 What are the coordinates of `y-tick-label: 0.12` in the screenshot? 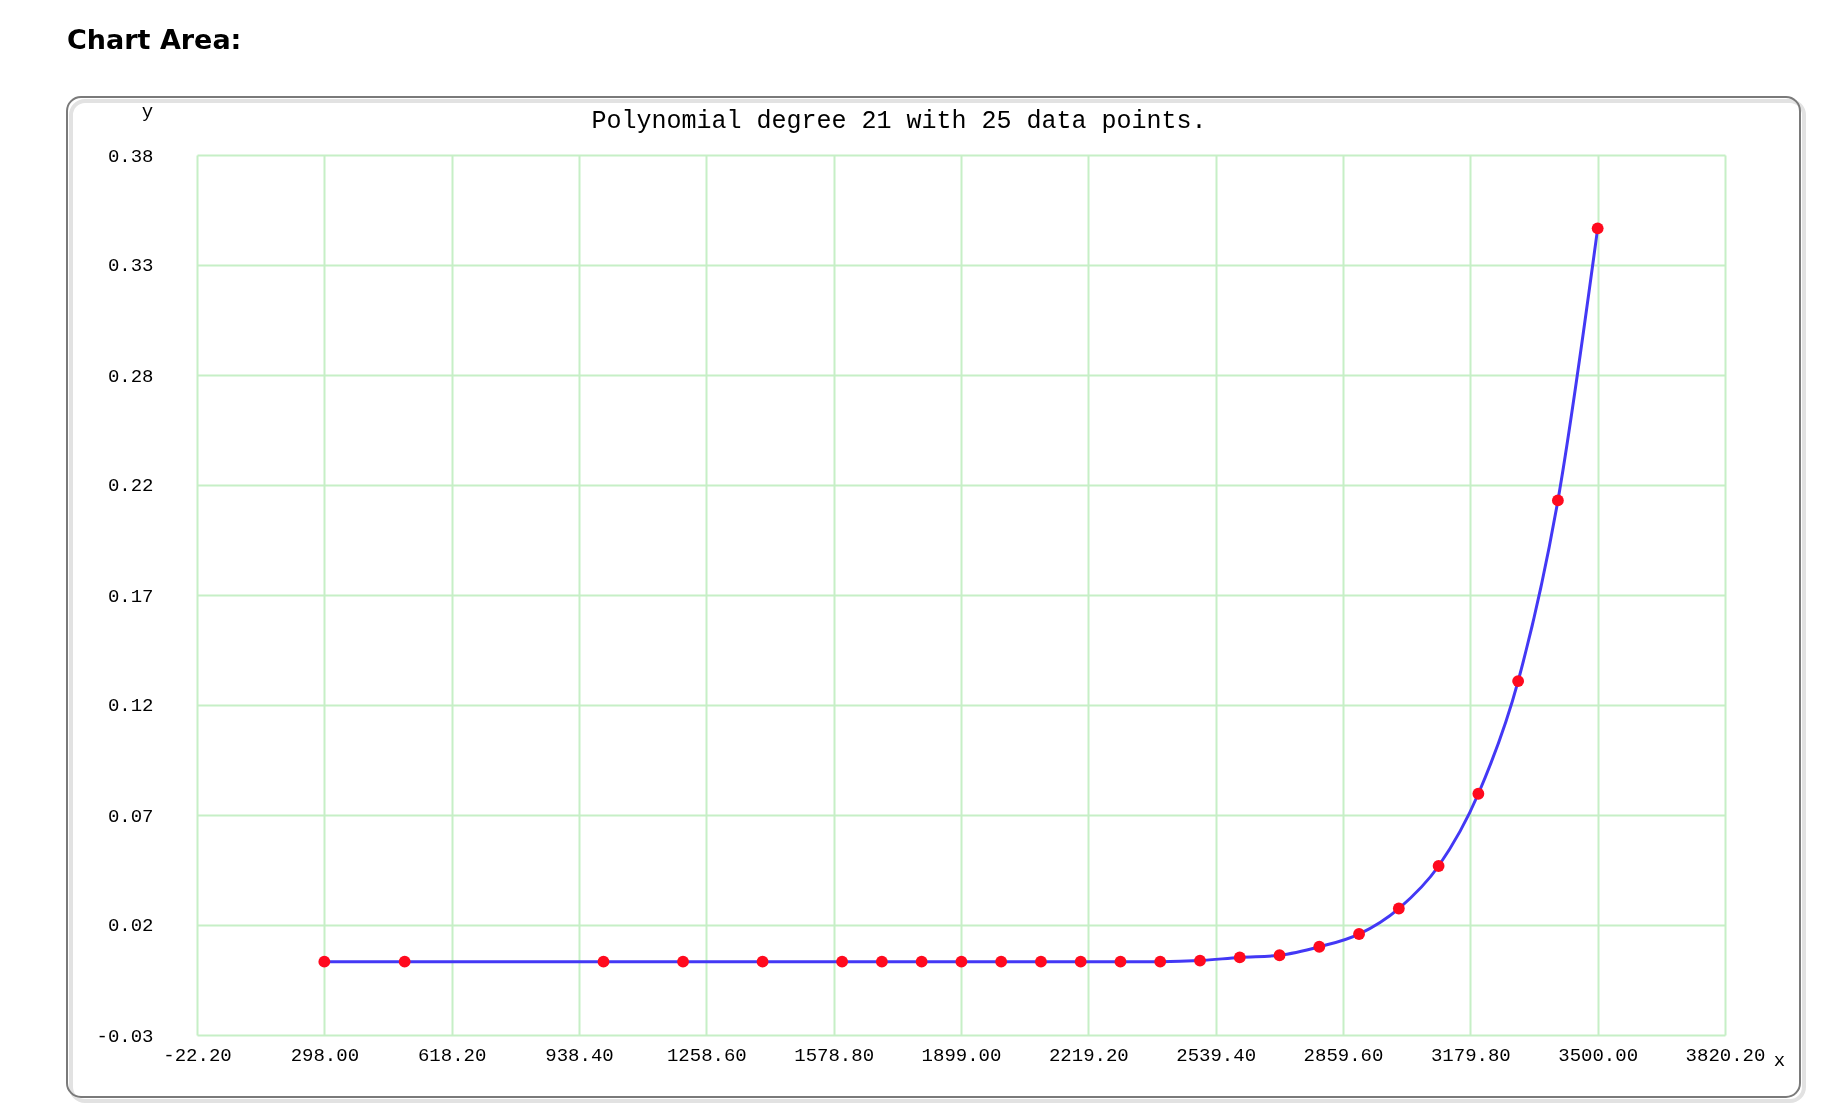 It's located at (130, 706).